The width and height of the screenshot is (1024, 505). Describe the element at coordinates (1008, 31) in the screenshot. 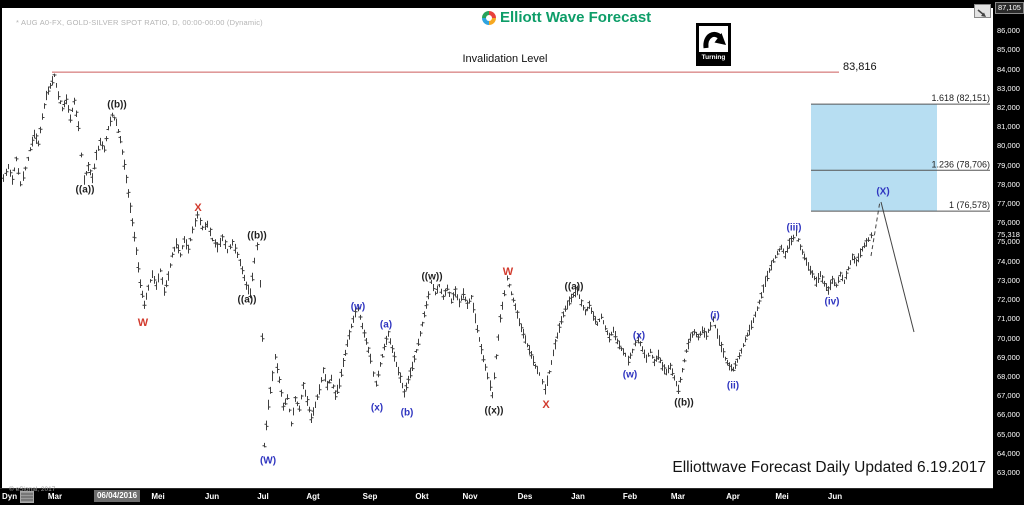

I see `y-axis-tick: 86,000` at that location.